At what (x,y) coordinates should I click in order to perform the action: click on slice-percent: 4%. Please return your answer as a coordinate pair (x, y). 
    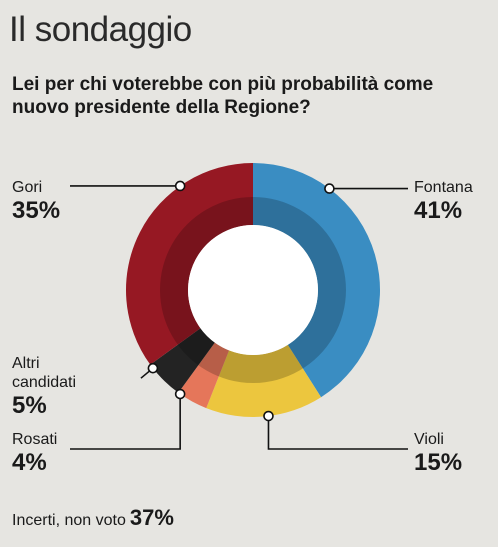
    Looking at the image, I should click on (29, 462).